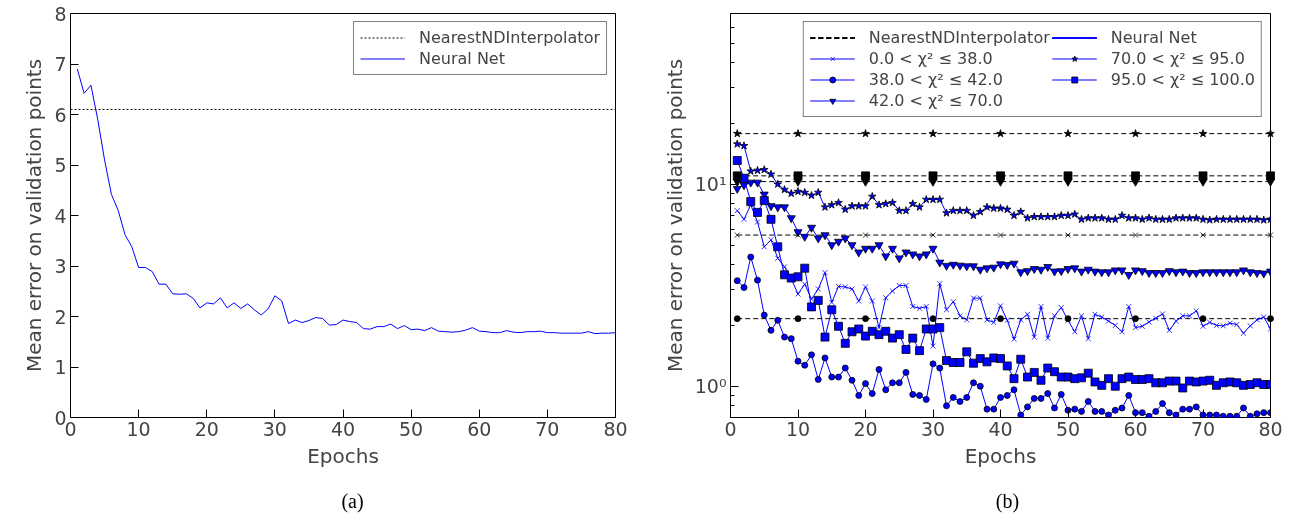 The width and height of the screenshot is (1297, 531). Describe the element at coordinates (710, 184) in the screenshot. I see `y-tick-label: 10¹` at that location.